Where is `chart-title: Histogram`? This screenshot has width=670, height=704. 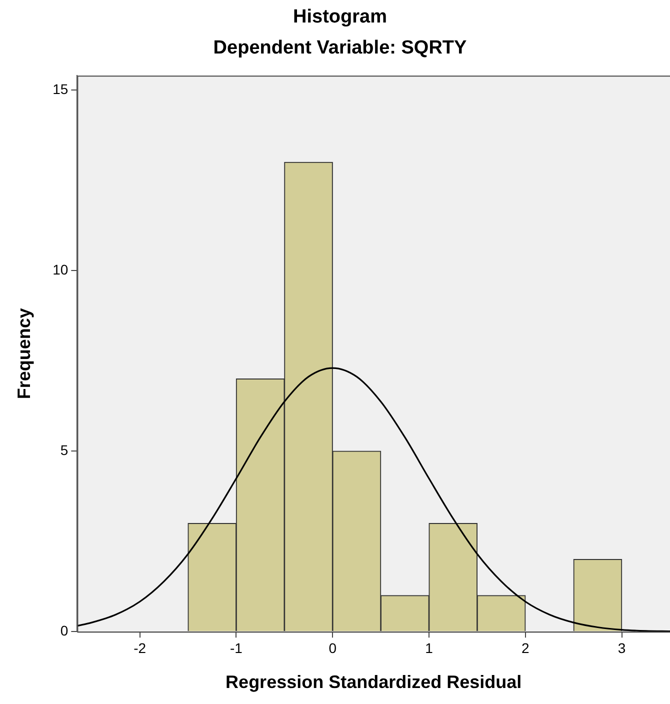
chart-title: Histogram is located at coordinates (340, 17).